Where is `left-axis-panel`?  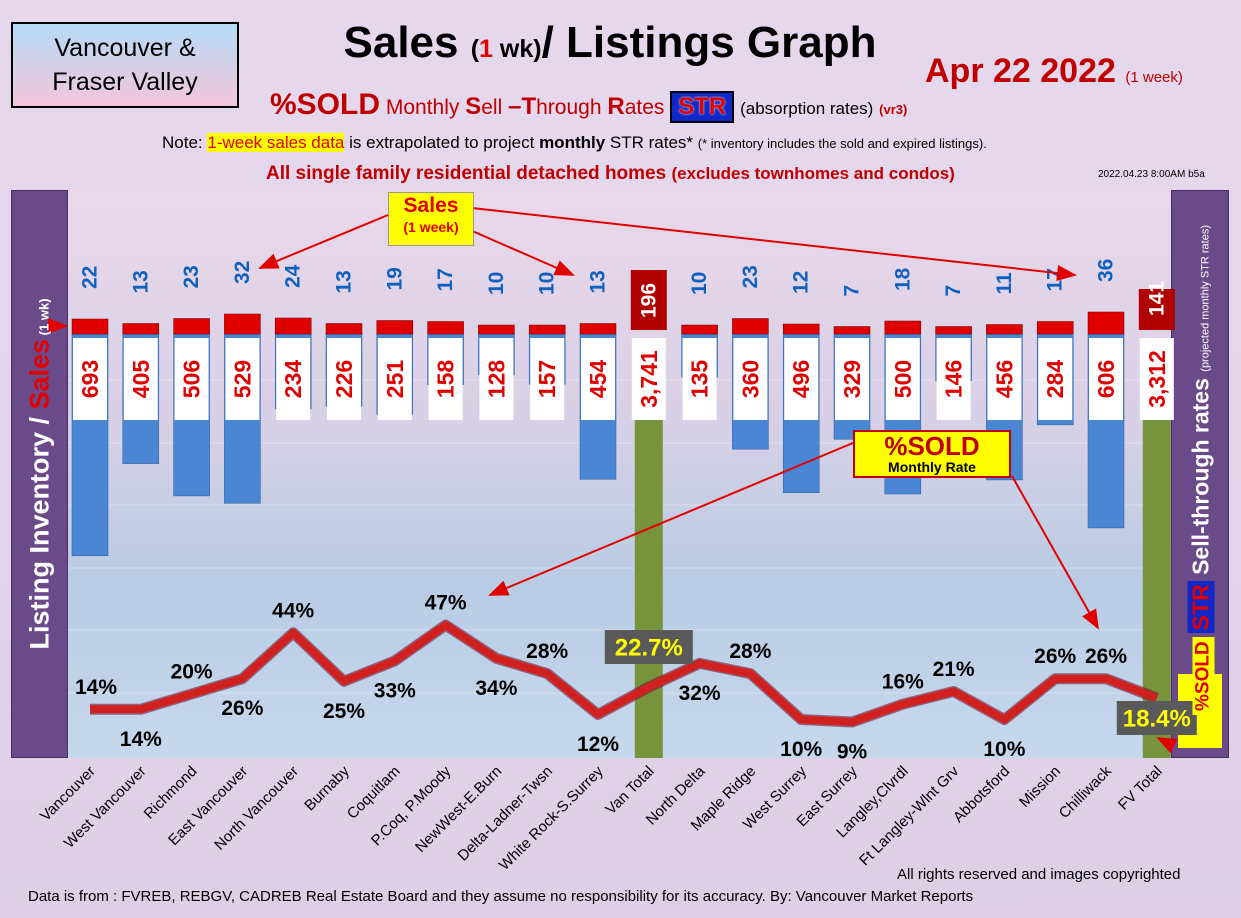 left-axis-panel is located at coordinates (39, 474).